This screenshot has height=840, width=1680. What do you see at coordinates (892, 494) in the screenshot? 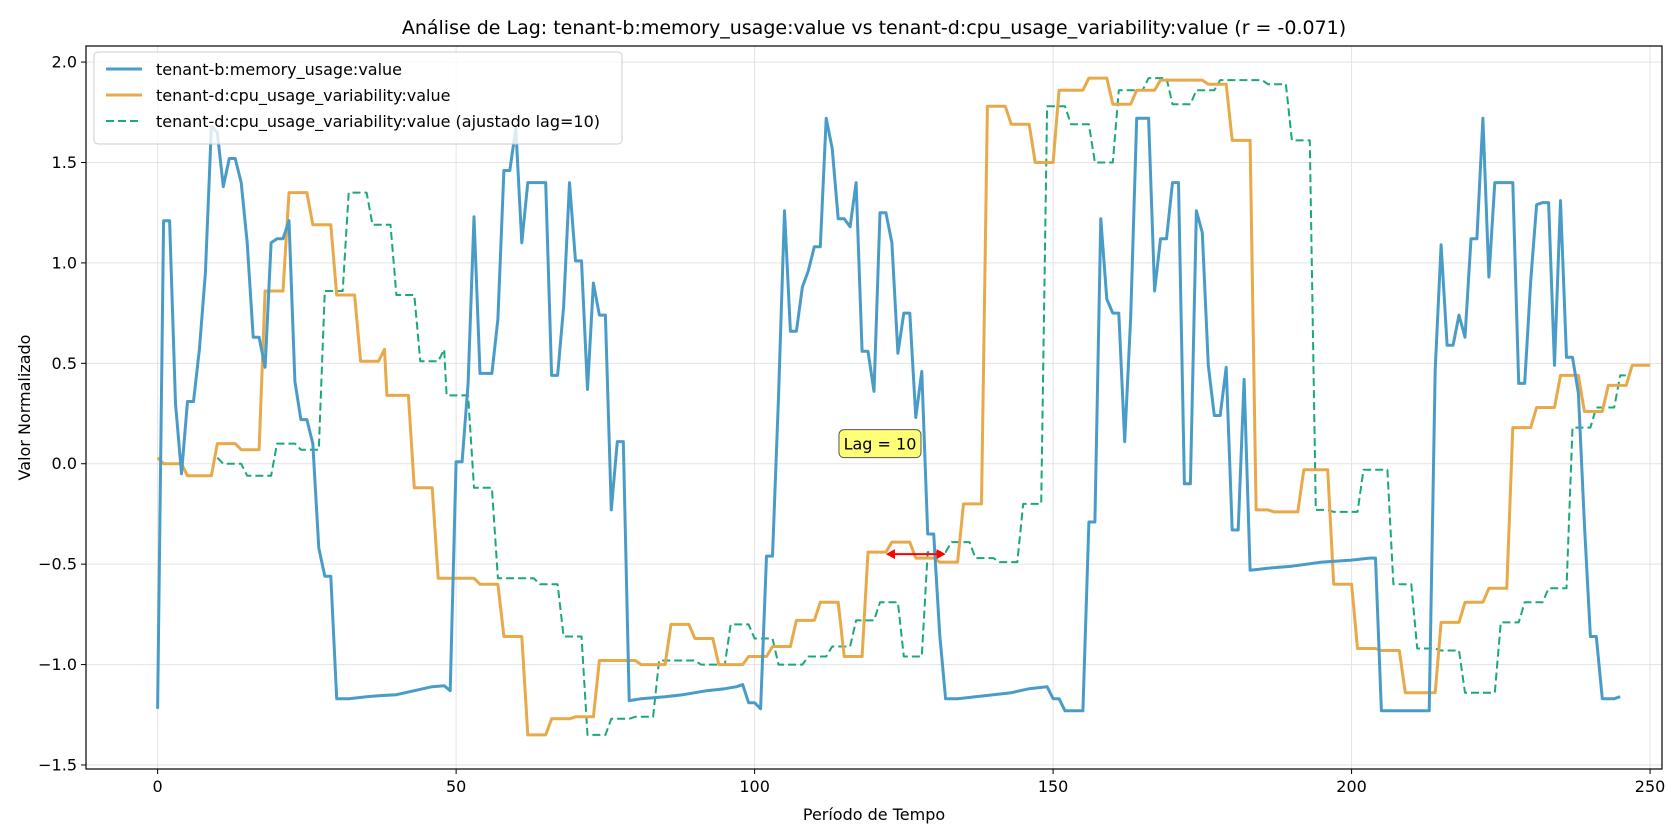
I see `annotation-layer: Lag = 10` at bounding box center [892, 494].